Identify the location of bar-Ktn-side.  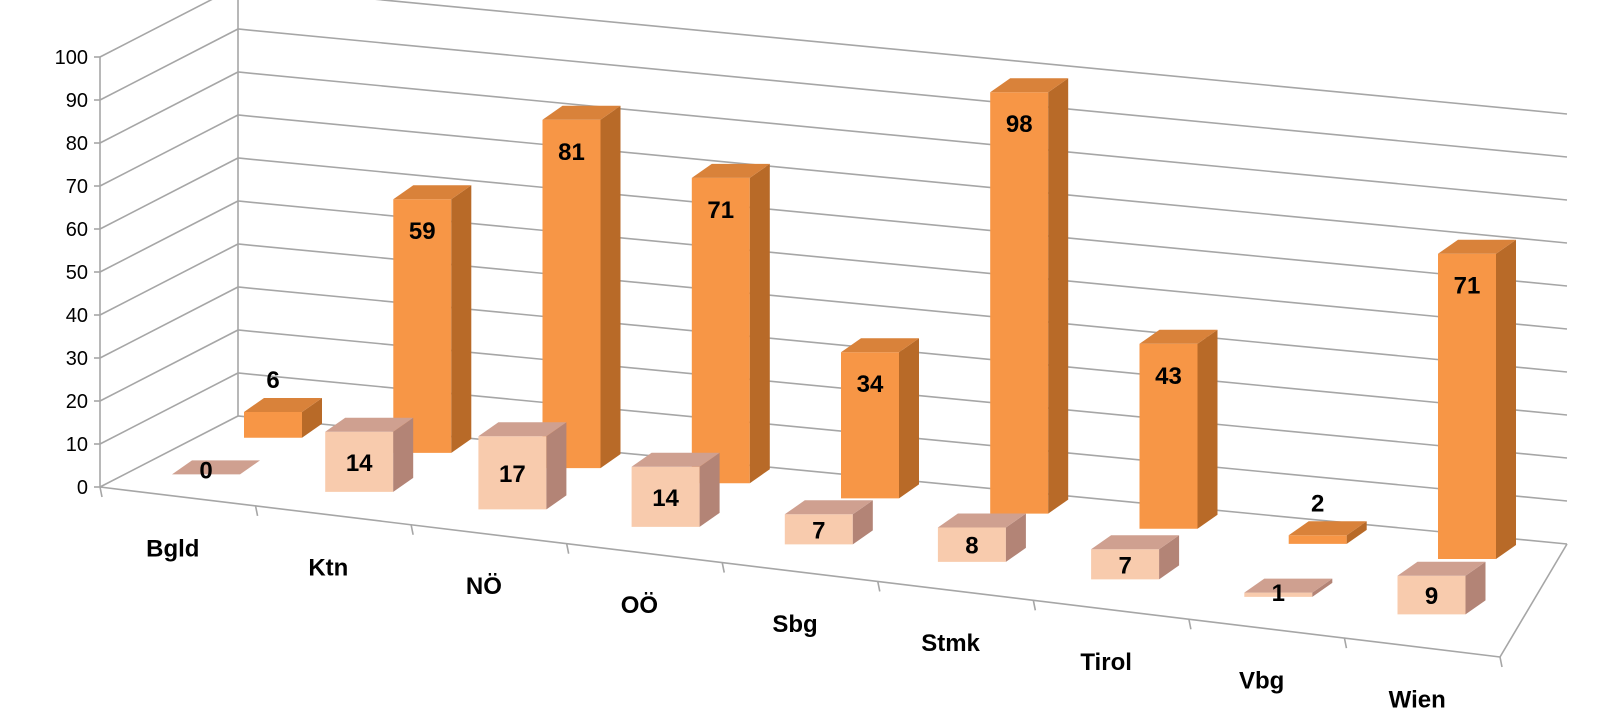
(403, 454).